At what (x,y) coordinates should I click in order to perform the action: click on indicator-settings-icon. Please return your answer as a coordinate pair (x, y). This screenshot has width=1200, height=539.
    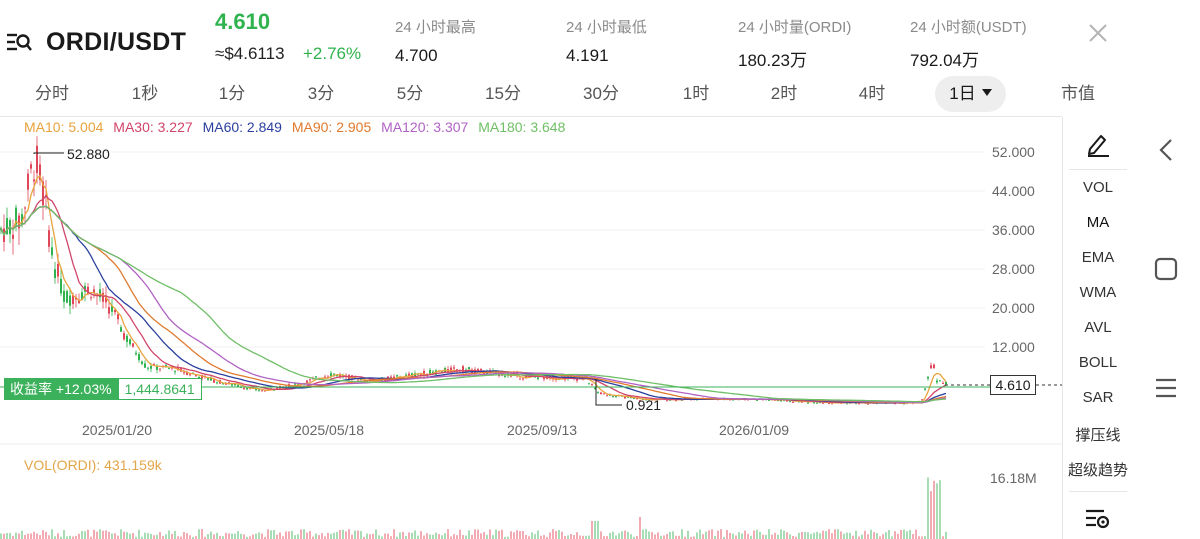
    Looking at the image, I should click on (1098, 518).